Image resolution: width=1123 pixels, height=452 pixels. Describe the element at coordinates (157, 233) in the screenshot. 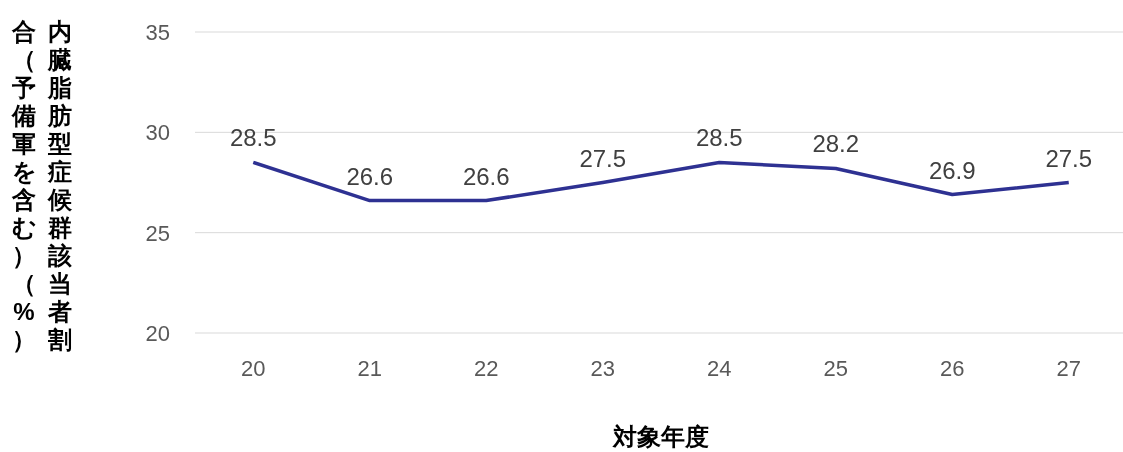

I see `y-tick-label: 25` at that location.